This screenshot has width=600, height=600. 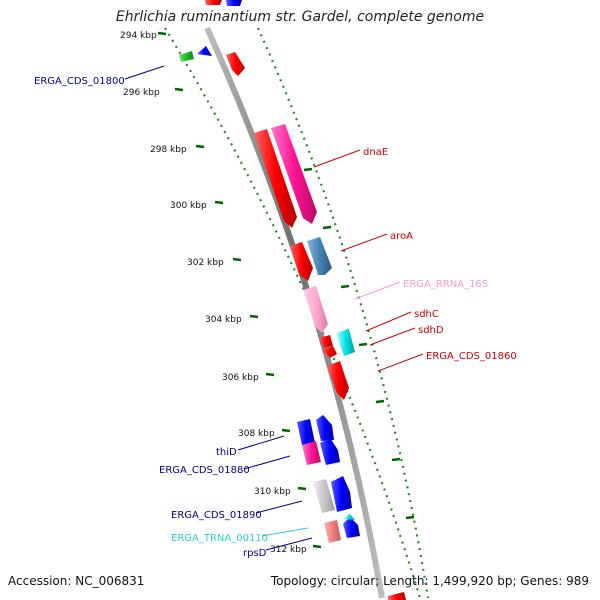 I want to click on cds-arrow-rpsd, so click(x=351, y=527).